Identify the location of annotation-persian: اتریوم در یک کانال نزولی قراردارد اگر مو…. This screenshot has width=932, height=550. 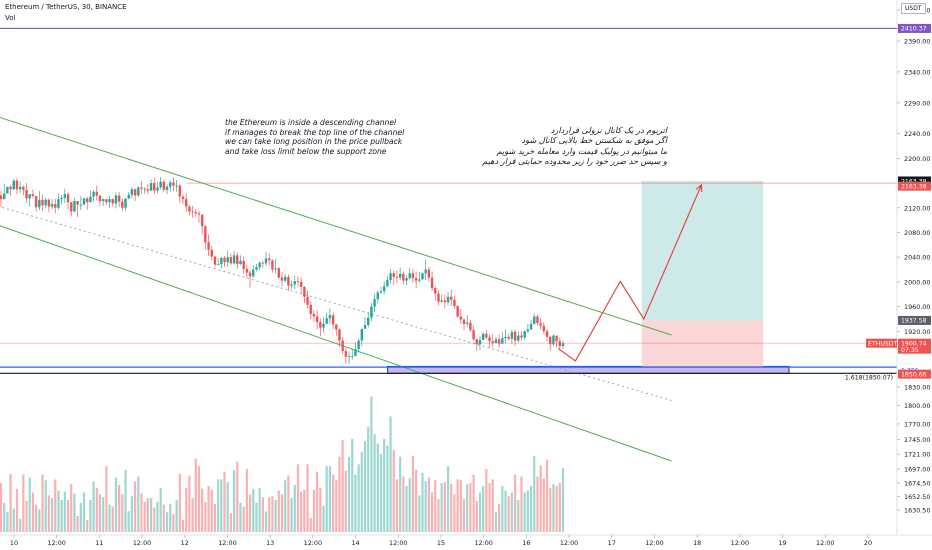
(574, 145).